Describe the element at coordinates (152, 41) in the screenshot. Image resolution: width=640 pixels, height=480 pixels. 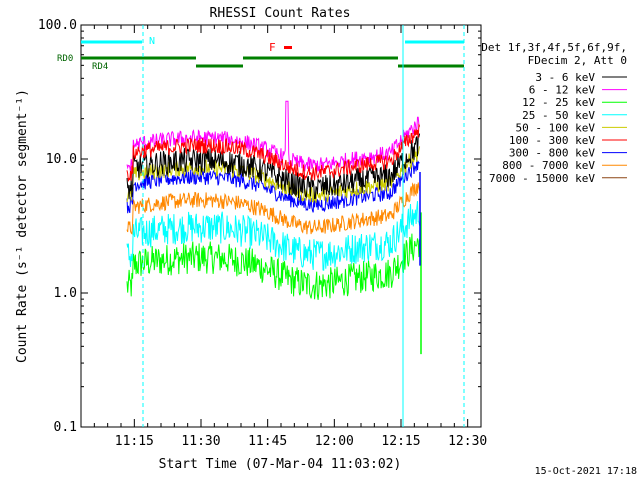
I see `attenuator-n-label: N` at that location.